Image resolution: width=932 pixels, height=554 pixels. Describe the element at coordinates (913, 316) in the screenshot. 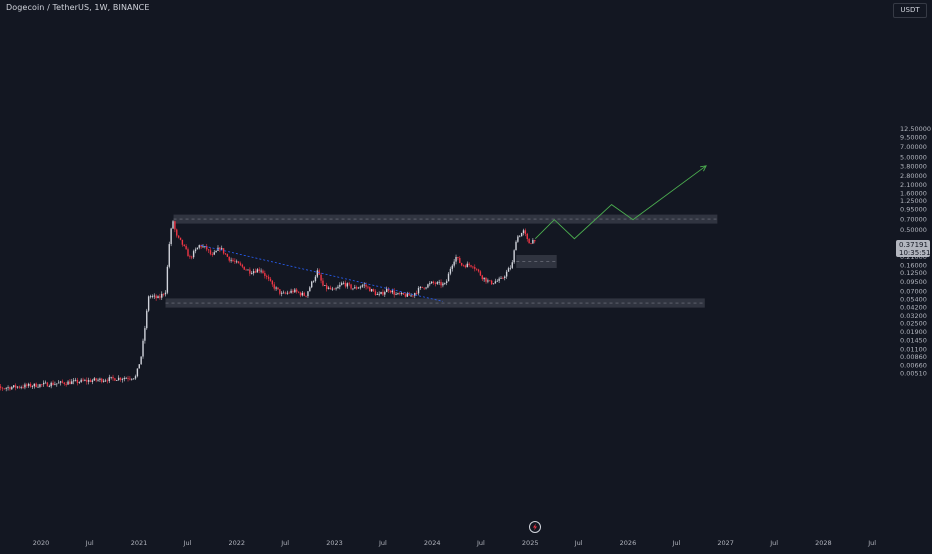

I see `price-tick-label: 0.03200` at that location.